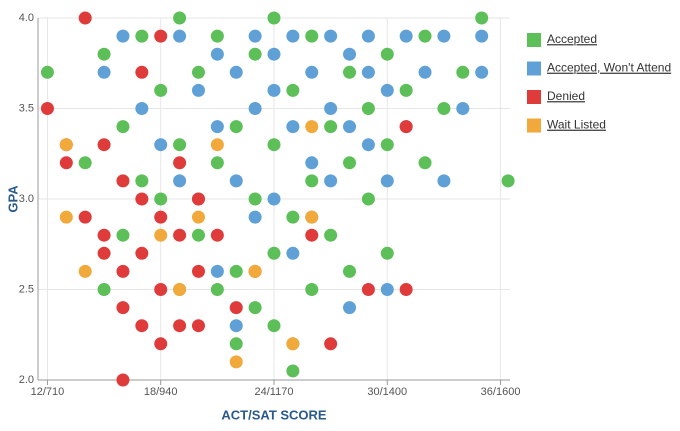  I want to click on y-tick-label: 2.5, so click(26, 289).